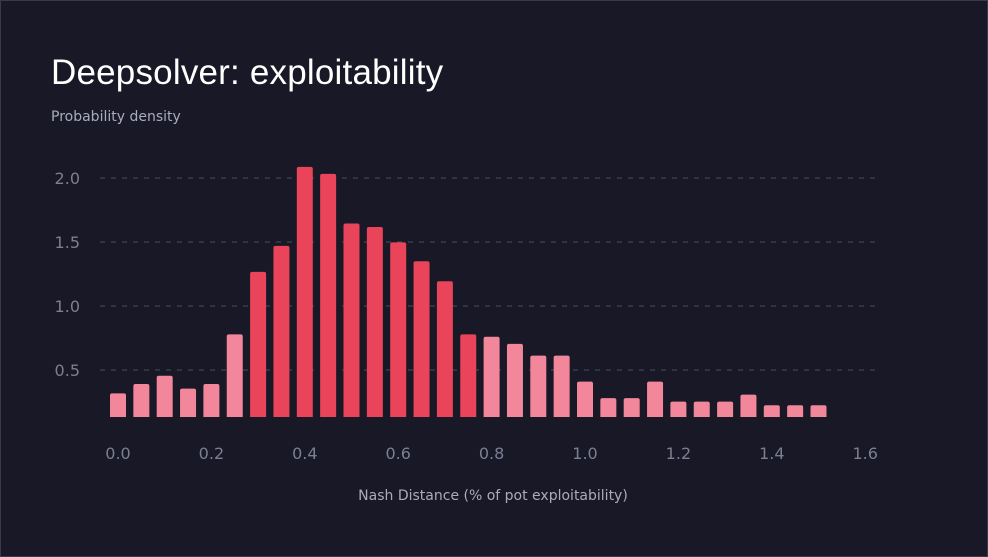  What do you see at coordinates (584, 453) in the screenshot?
I see `x-tick-label: 1.0` at bounding box center [584, 453].